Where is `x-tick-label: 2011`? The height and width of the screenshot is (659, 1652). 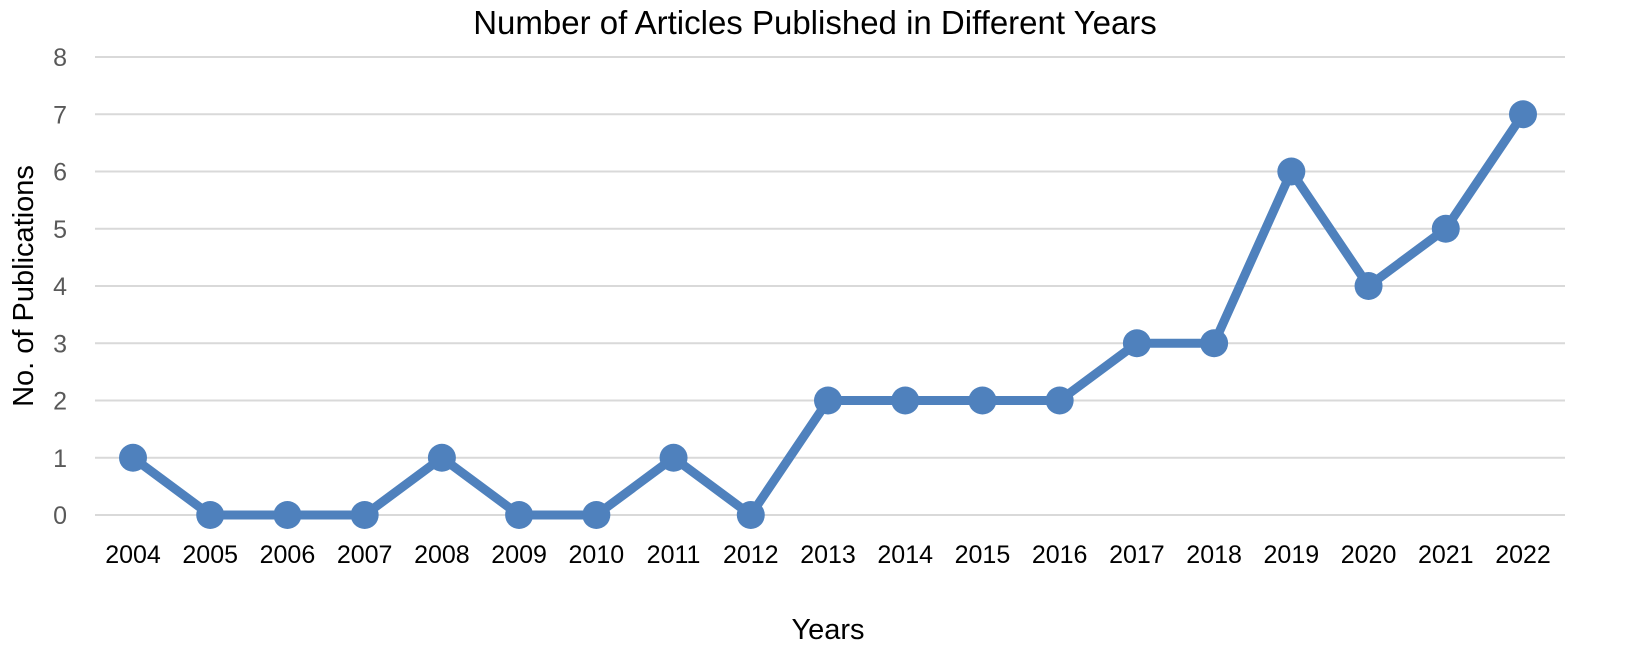
x-tick-label: 2011 is located at coordinates (674, 555).